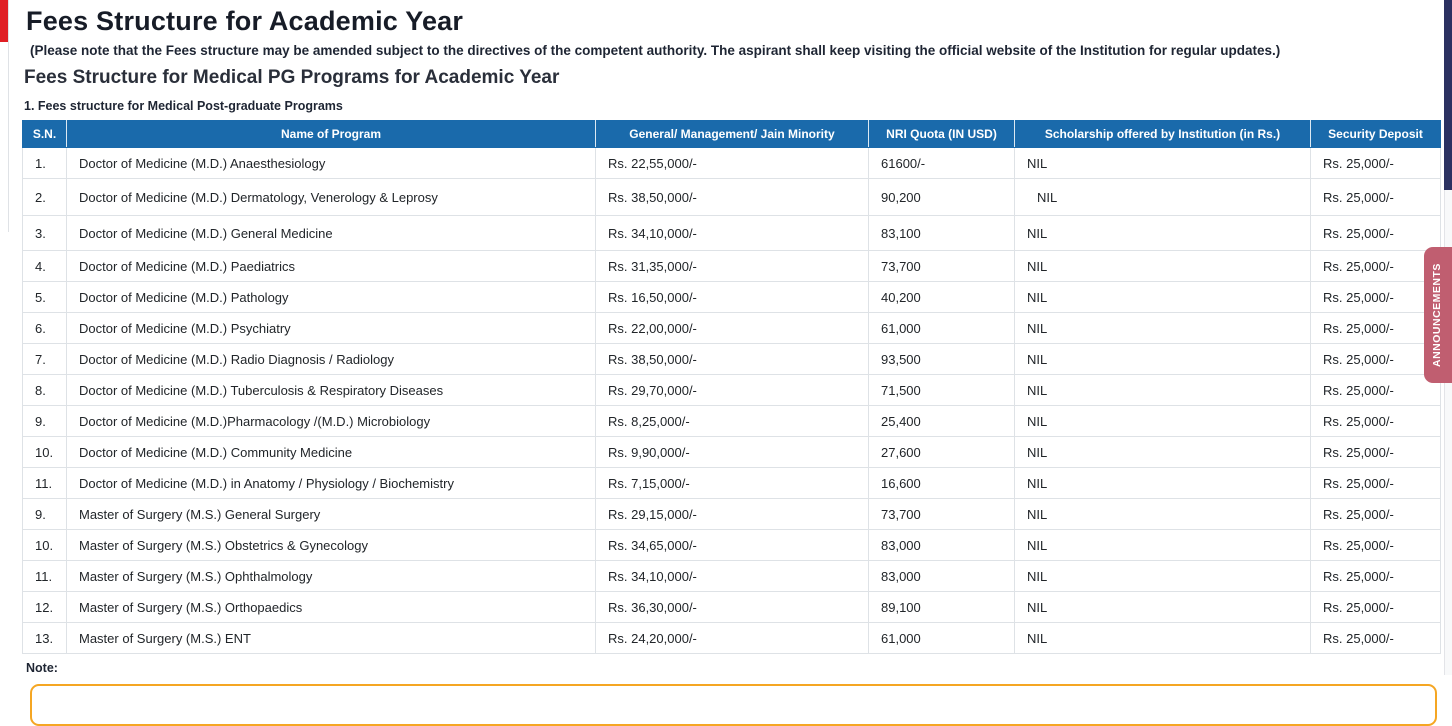  Describe the element at coordinates (44, 266) in the screenshot. I see `cell-sn: 4.` at that location.